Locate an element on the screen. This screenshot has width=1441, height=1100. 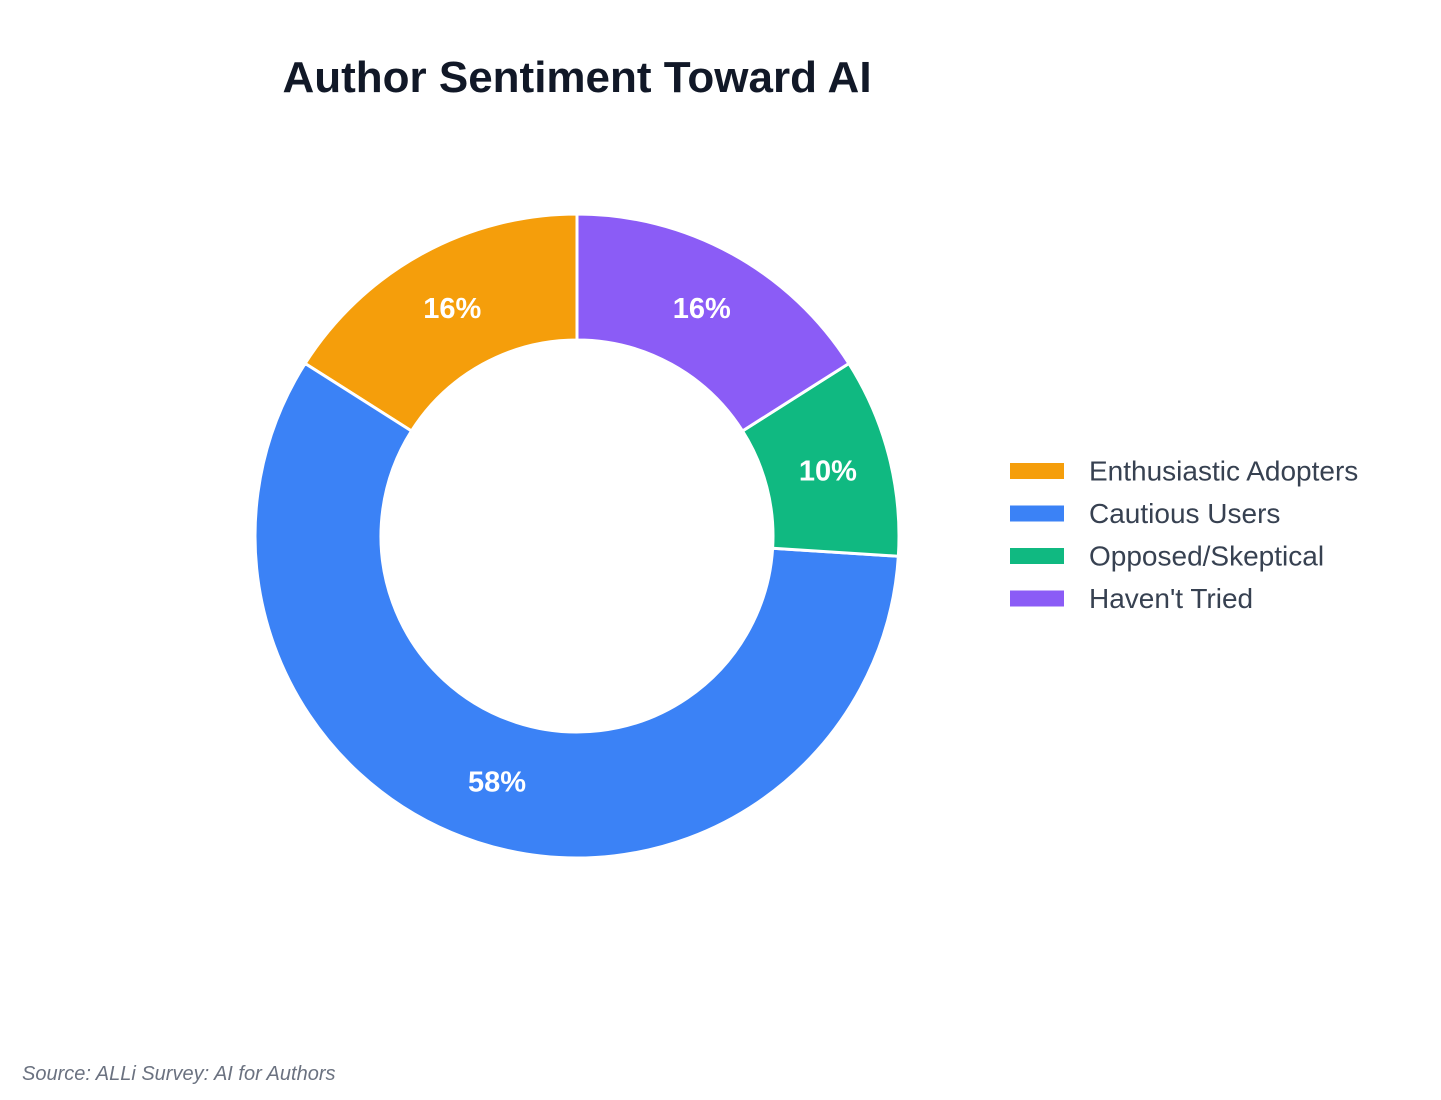
legend-label: Haven't Tried is located at coordinates (1171, 598).